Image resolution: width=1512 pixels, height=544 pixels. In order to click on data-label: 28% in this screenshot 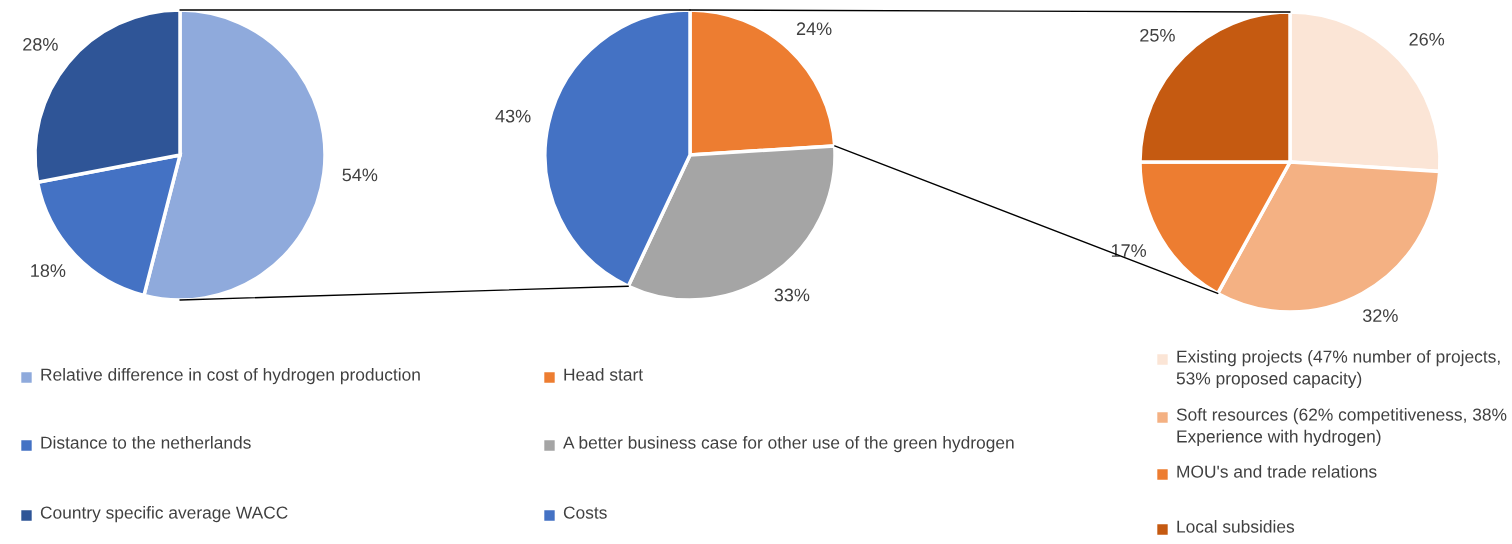, I will do `click(40, 44)`.